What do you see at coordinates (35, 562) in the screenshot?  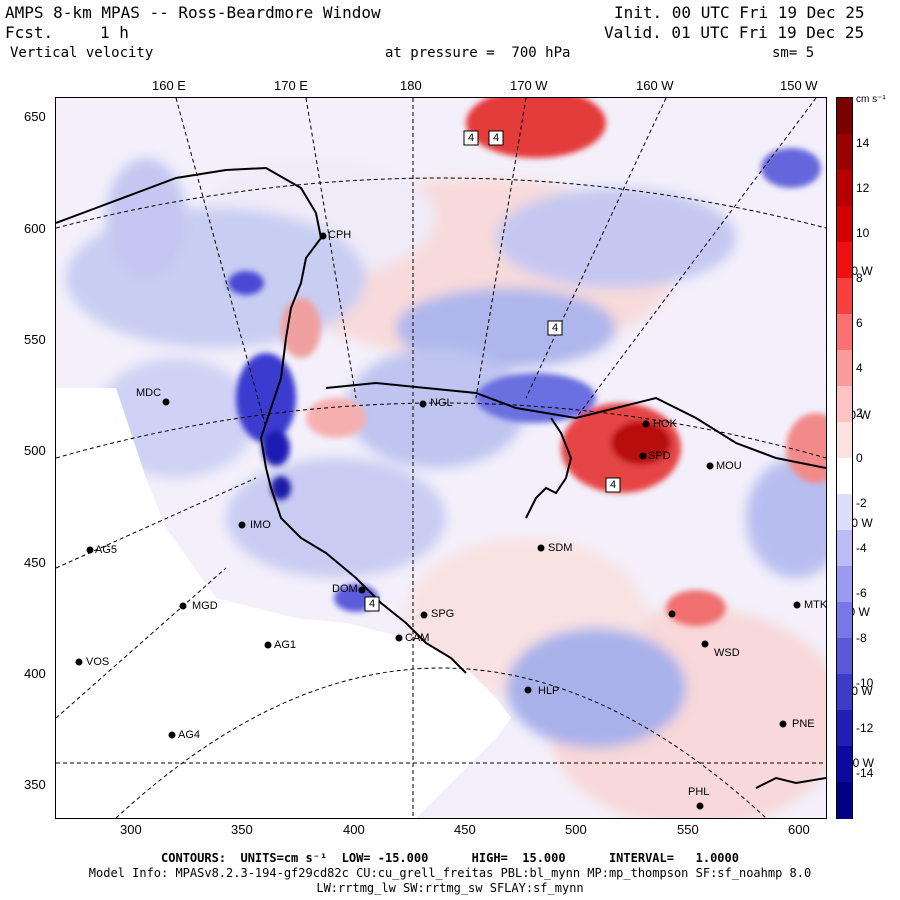 I see `y-label-450: 450` at bounding box center [35, 562].